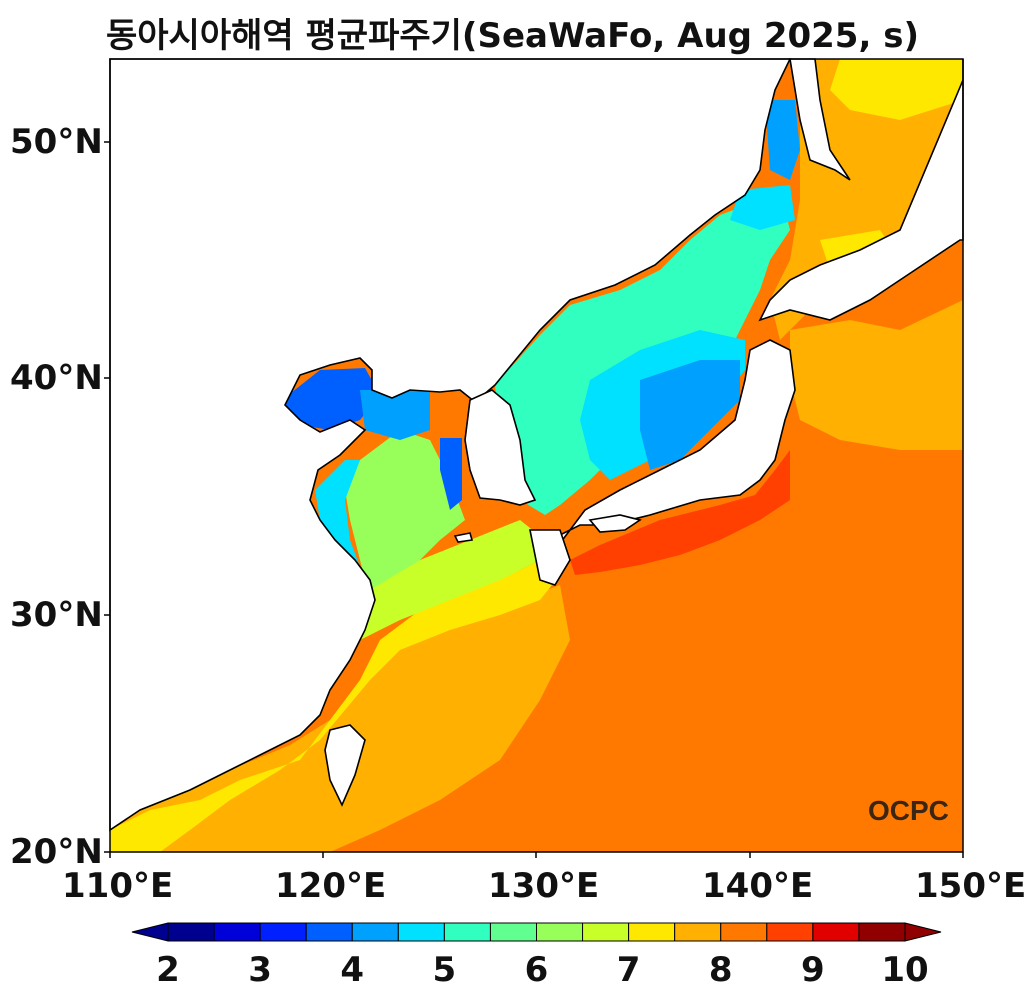 The image size is (1025, 1003). Describe the element at coordinates (352, 970) in the screenshot. I see `colorbar-label: 4` at that location.